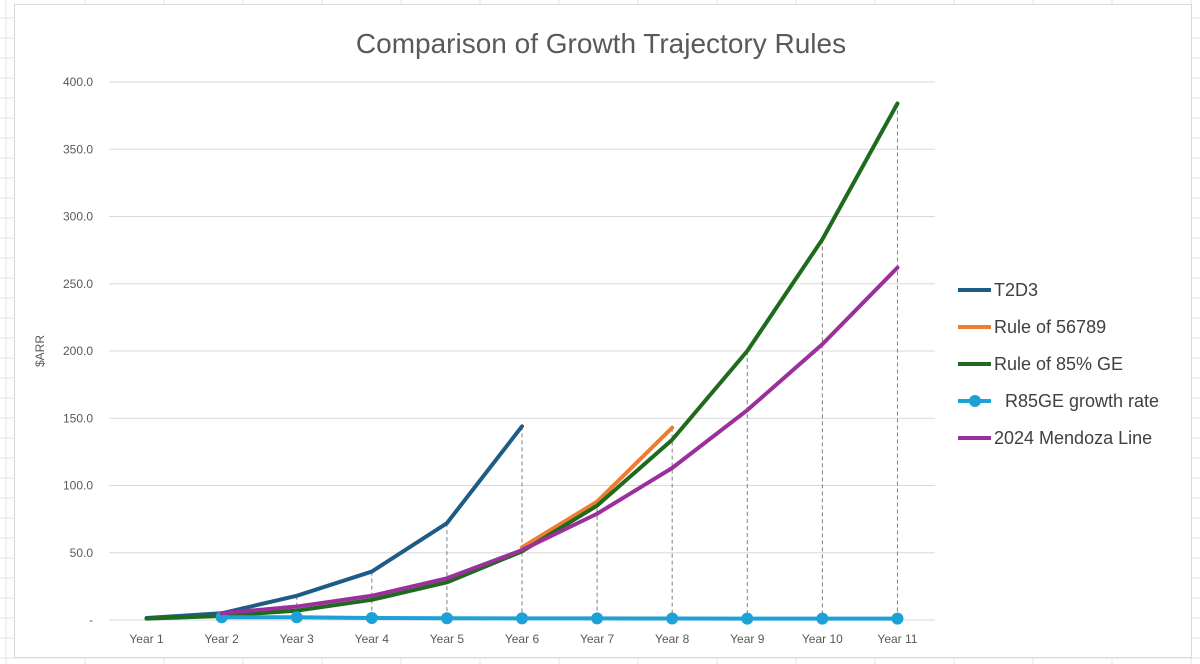 This screenshot has width=1200, height=664. Describe the element at coordinates (78, 486) in the screenshot. I see `y-tick-label: 100.0` at that location.